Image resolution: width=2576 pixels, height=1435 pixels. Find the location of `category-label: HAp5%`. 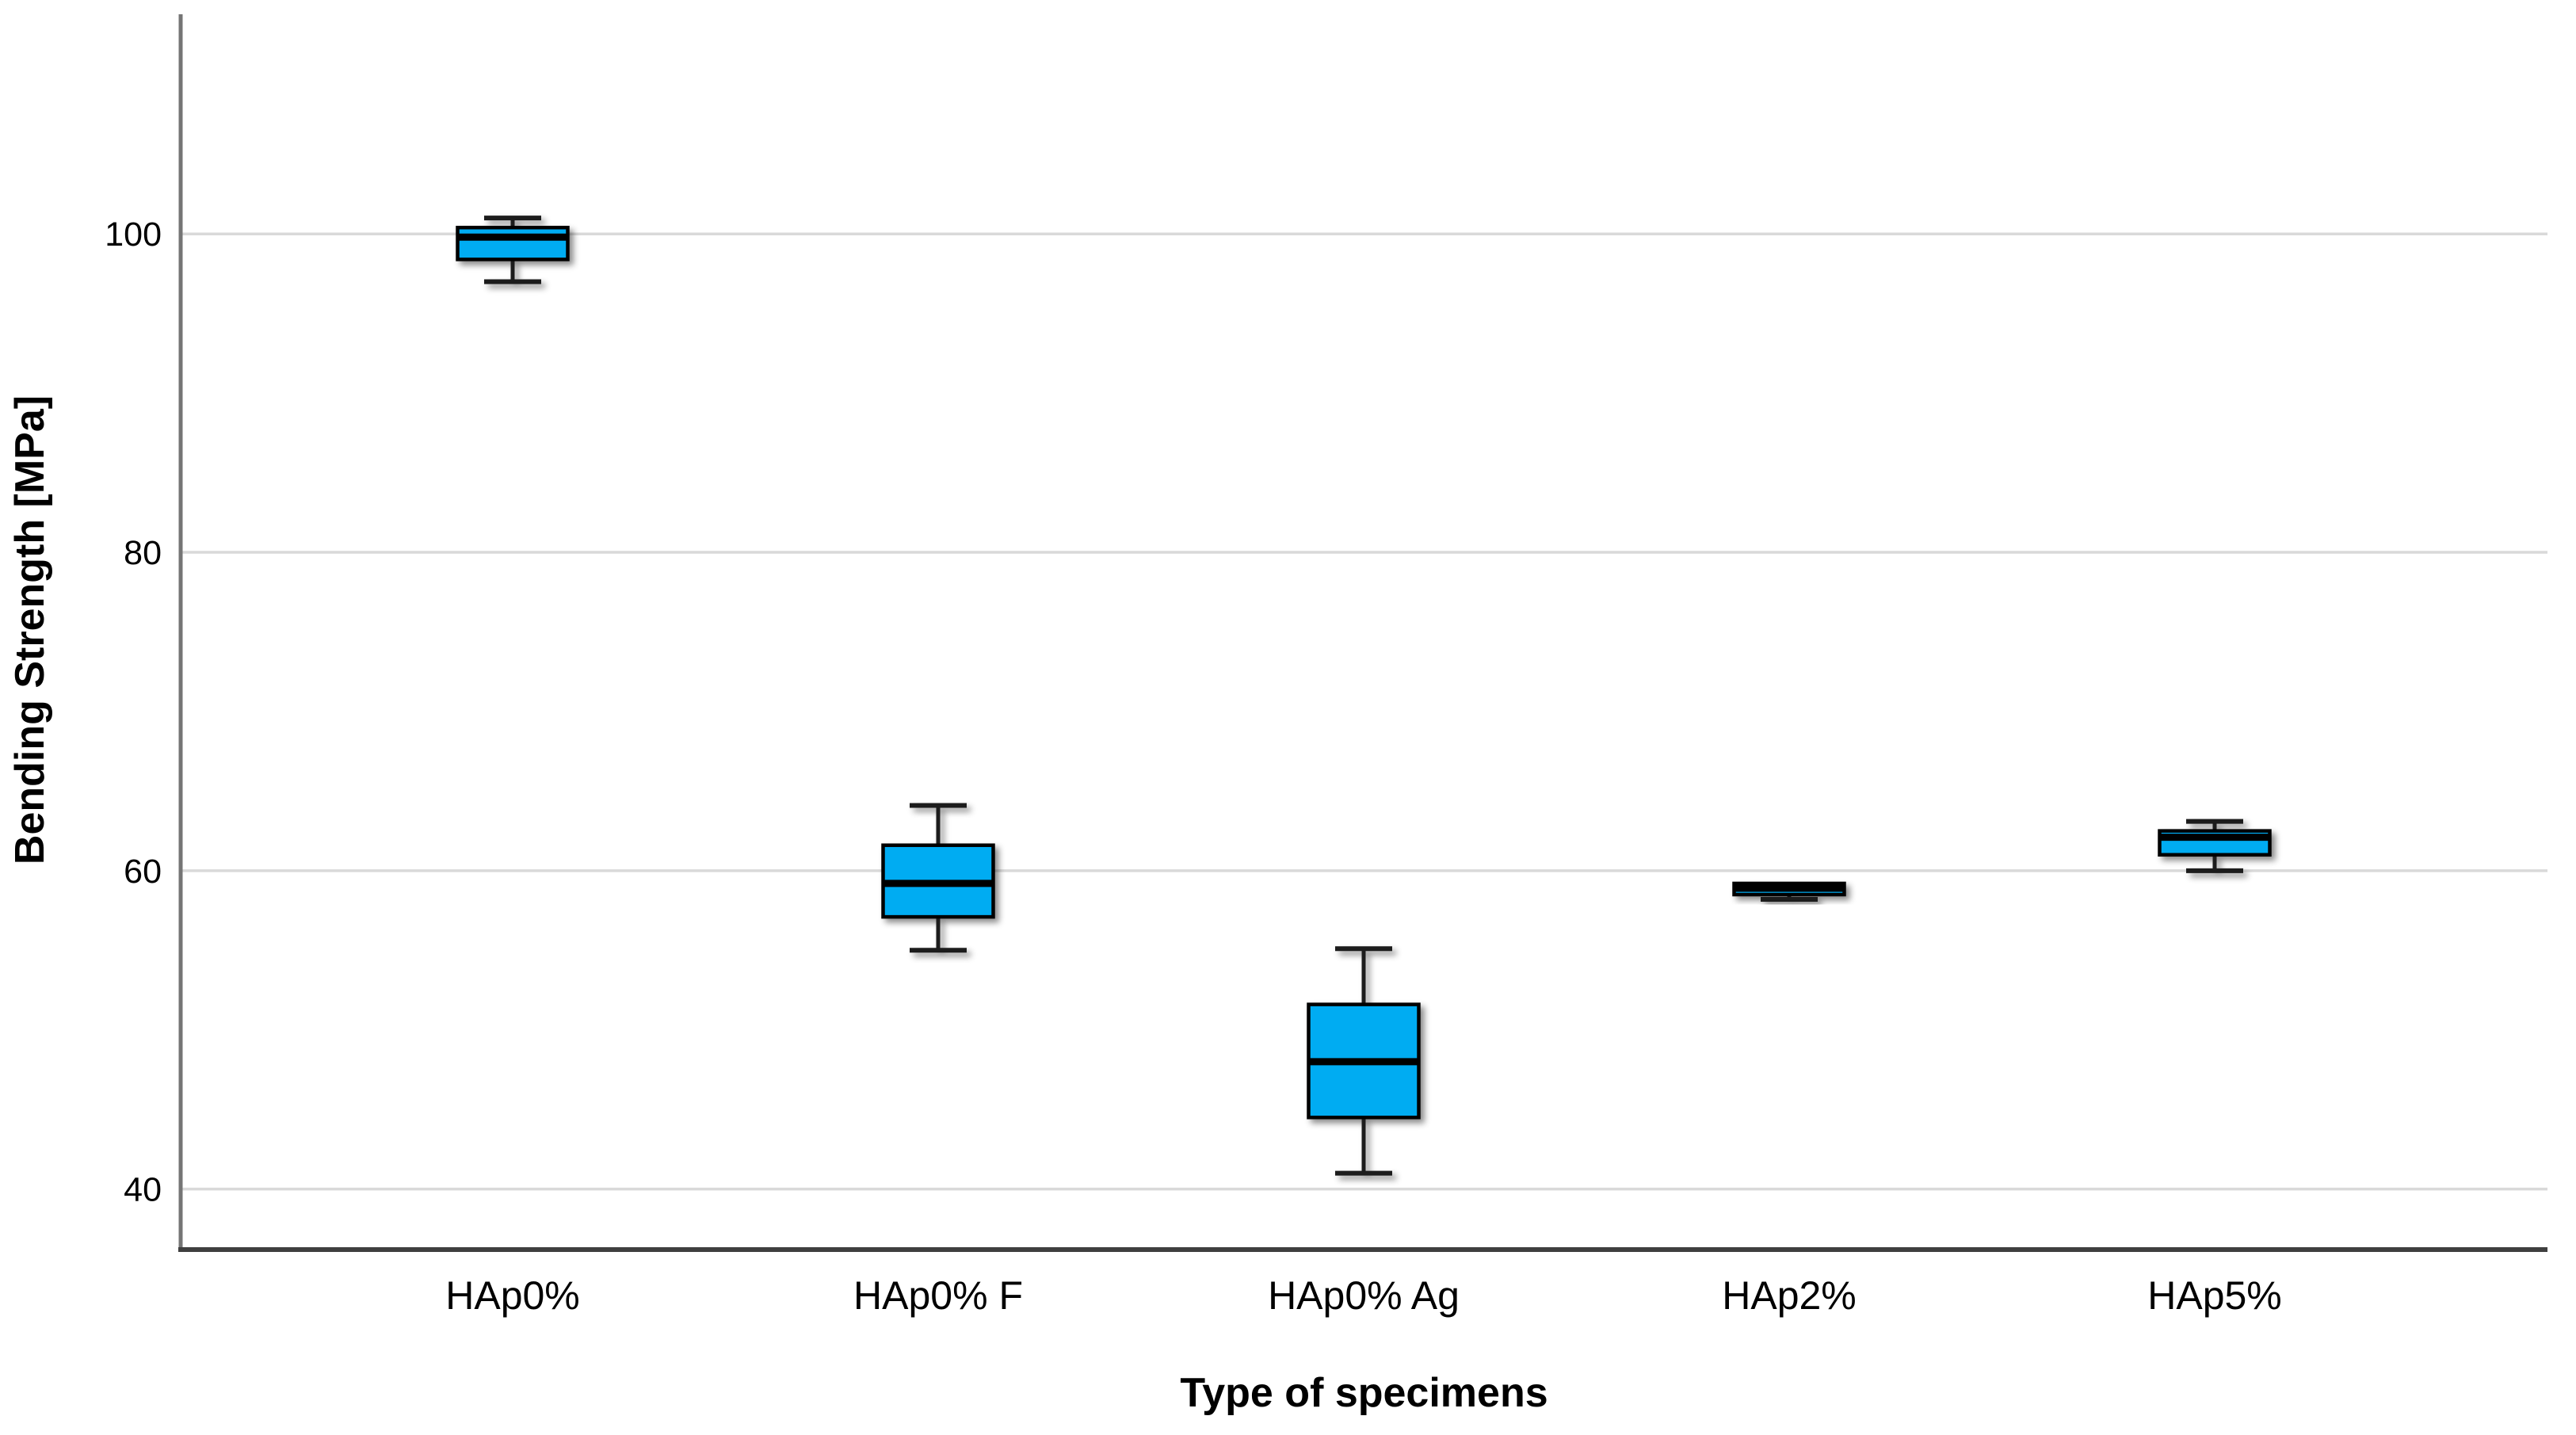

category-label: HAp5% is located at coordinates (2214, 1295).